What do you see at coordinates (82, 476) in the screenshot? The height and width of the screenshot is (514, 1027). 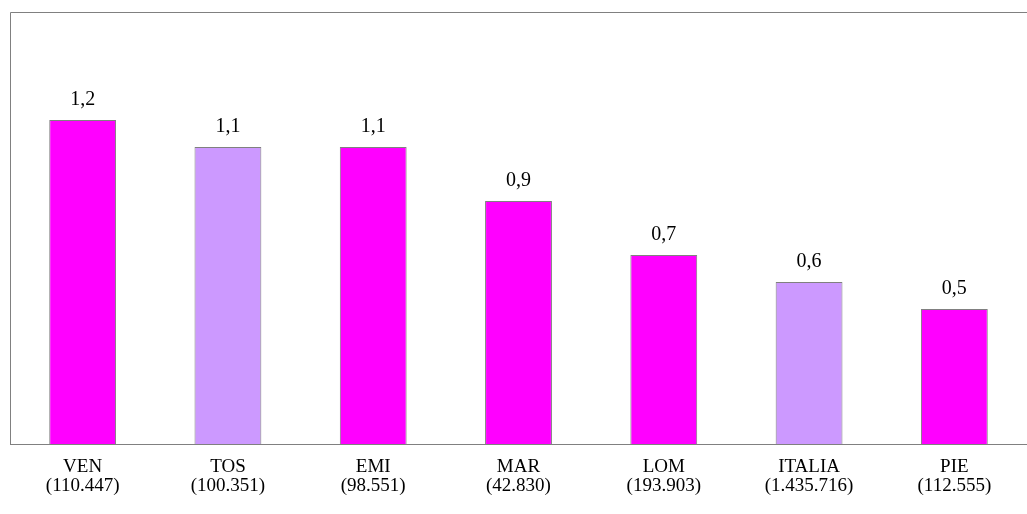 I see `x-tick-label: VEN (110.447)` at bounding box center [82, 476].